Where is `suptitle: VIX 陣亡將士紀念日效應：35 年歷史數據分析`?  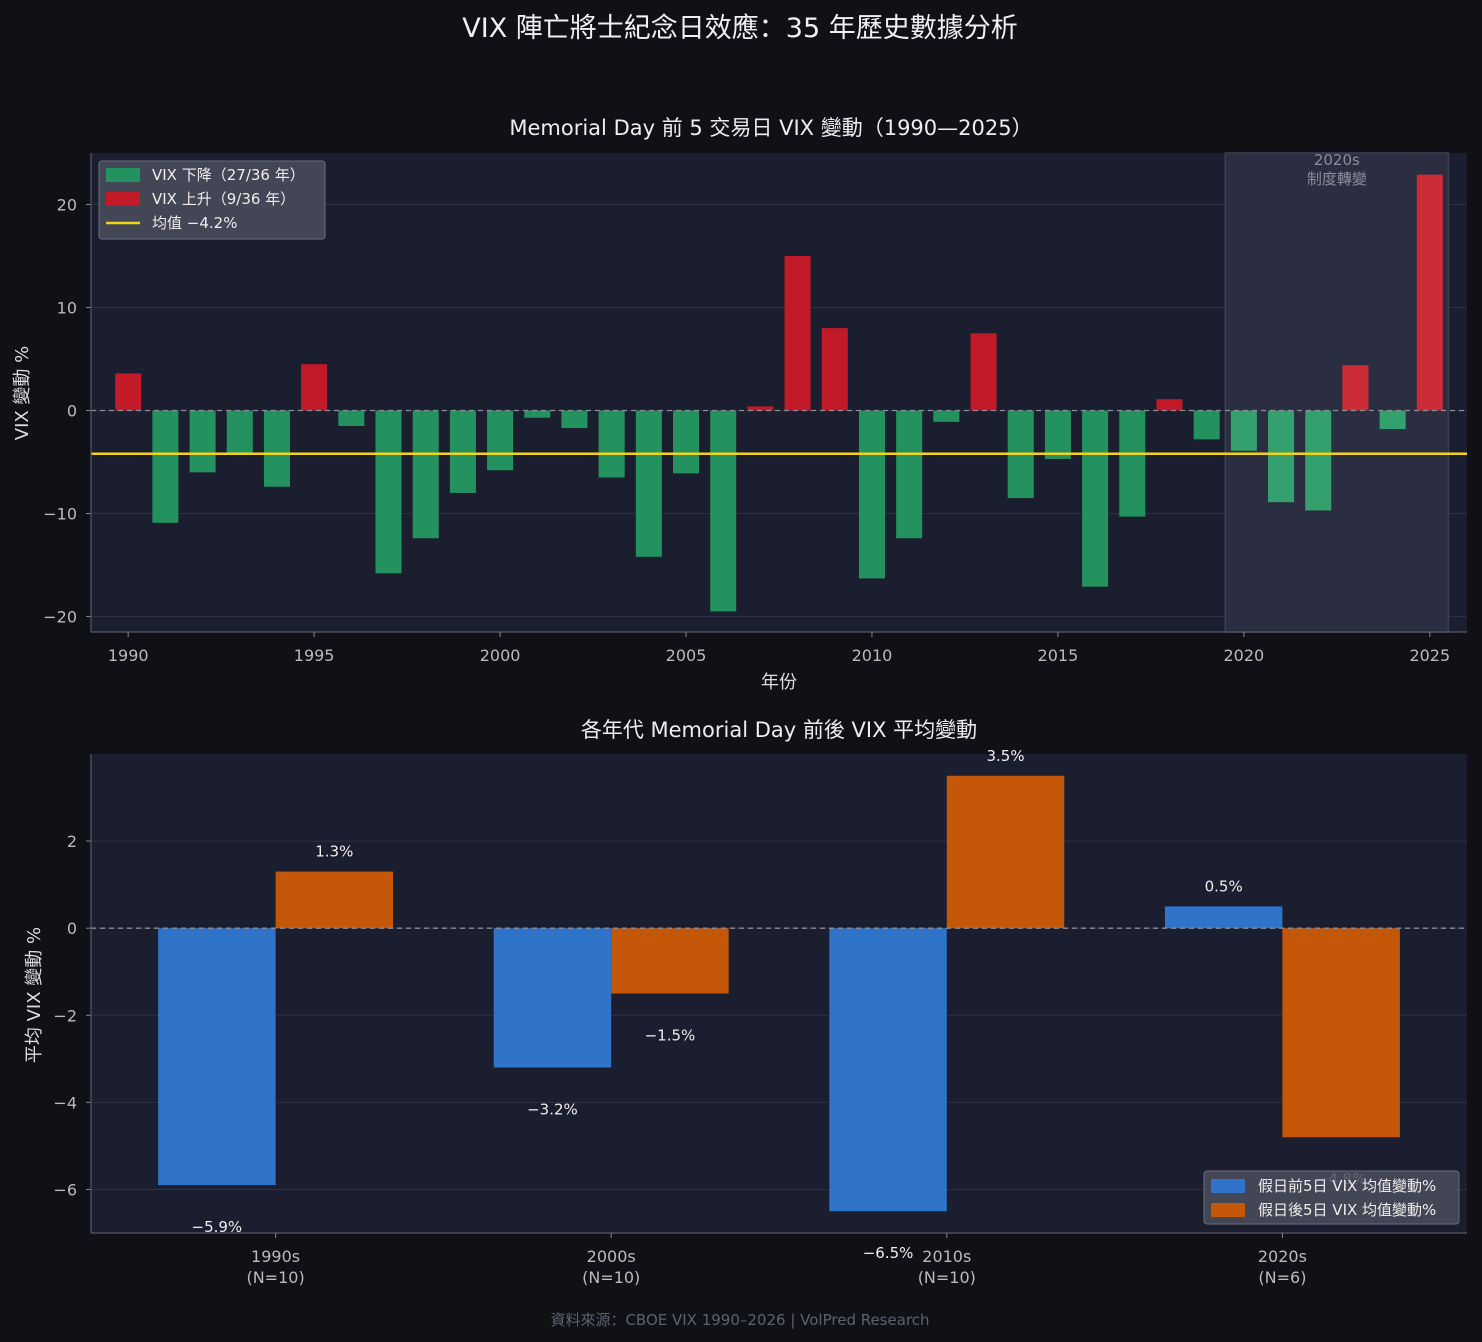 suptitle: VIX 陣亡將士紀念日效應：35 年歷史數據分析 is located at coordinates (739, 28).